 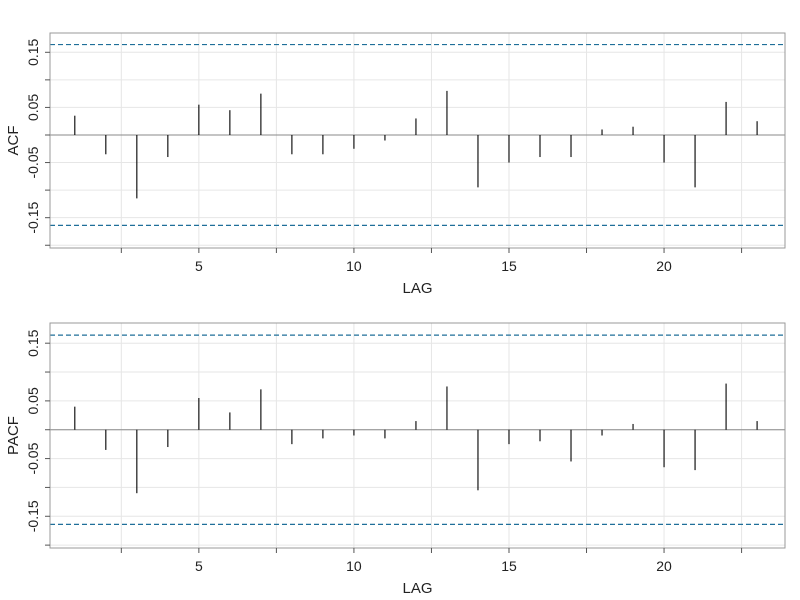 What do you see at coordinates (33, 218) in the screenshot?
I see `acf-y-tick-label: -0.15` at bounding box center [33, 218].